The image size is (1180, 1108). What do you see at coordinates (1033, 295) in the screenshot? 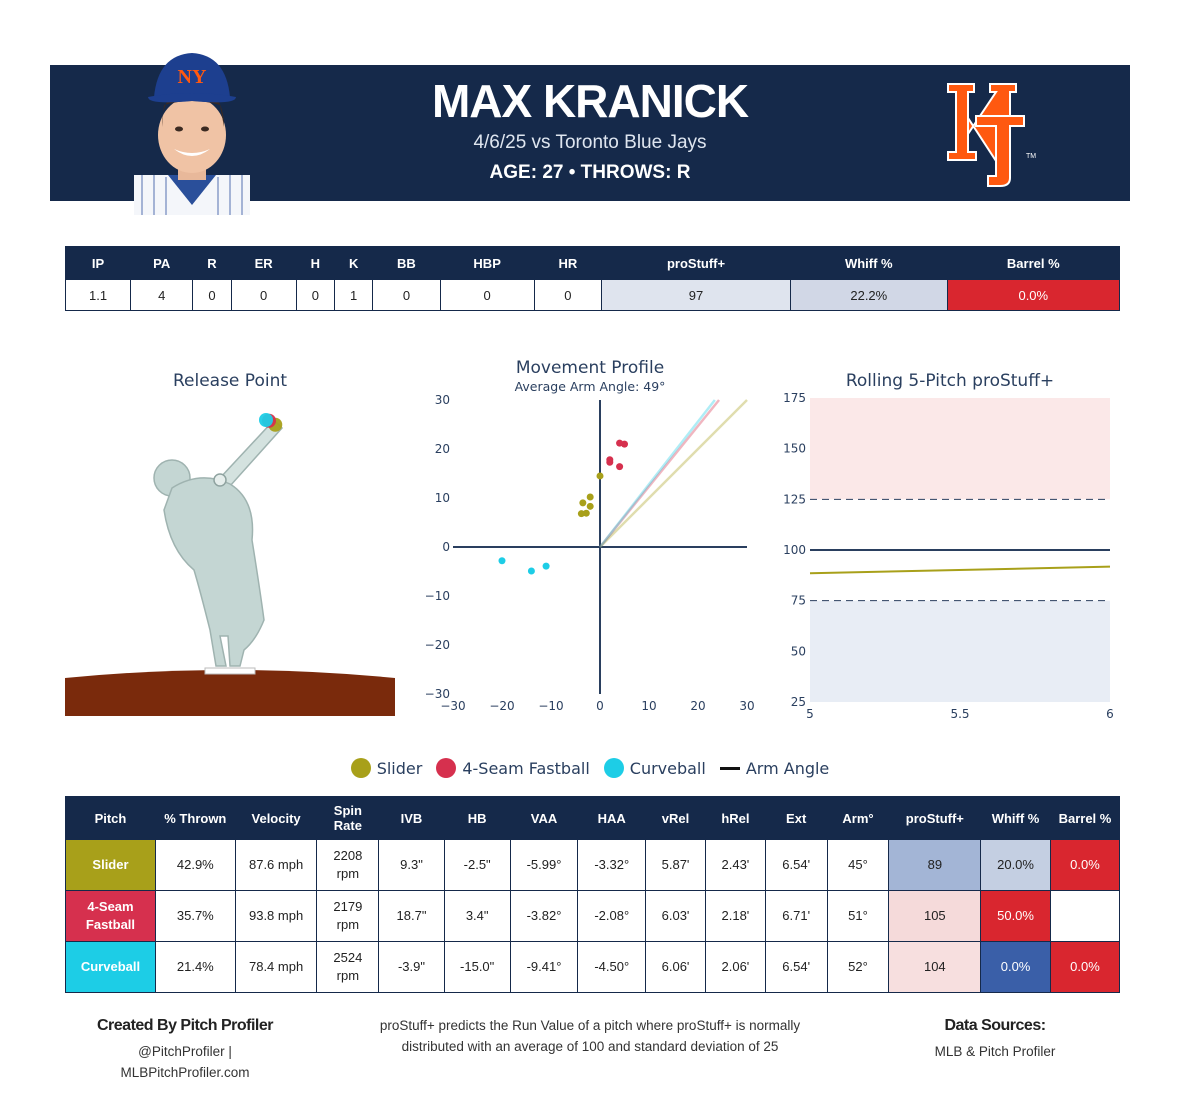
I see `stats-value-barrel-: 0.0%` at bounding box center [1033, 295].